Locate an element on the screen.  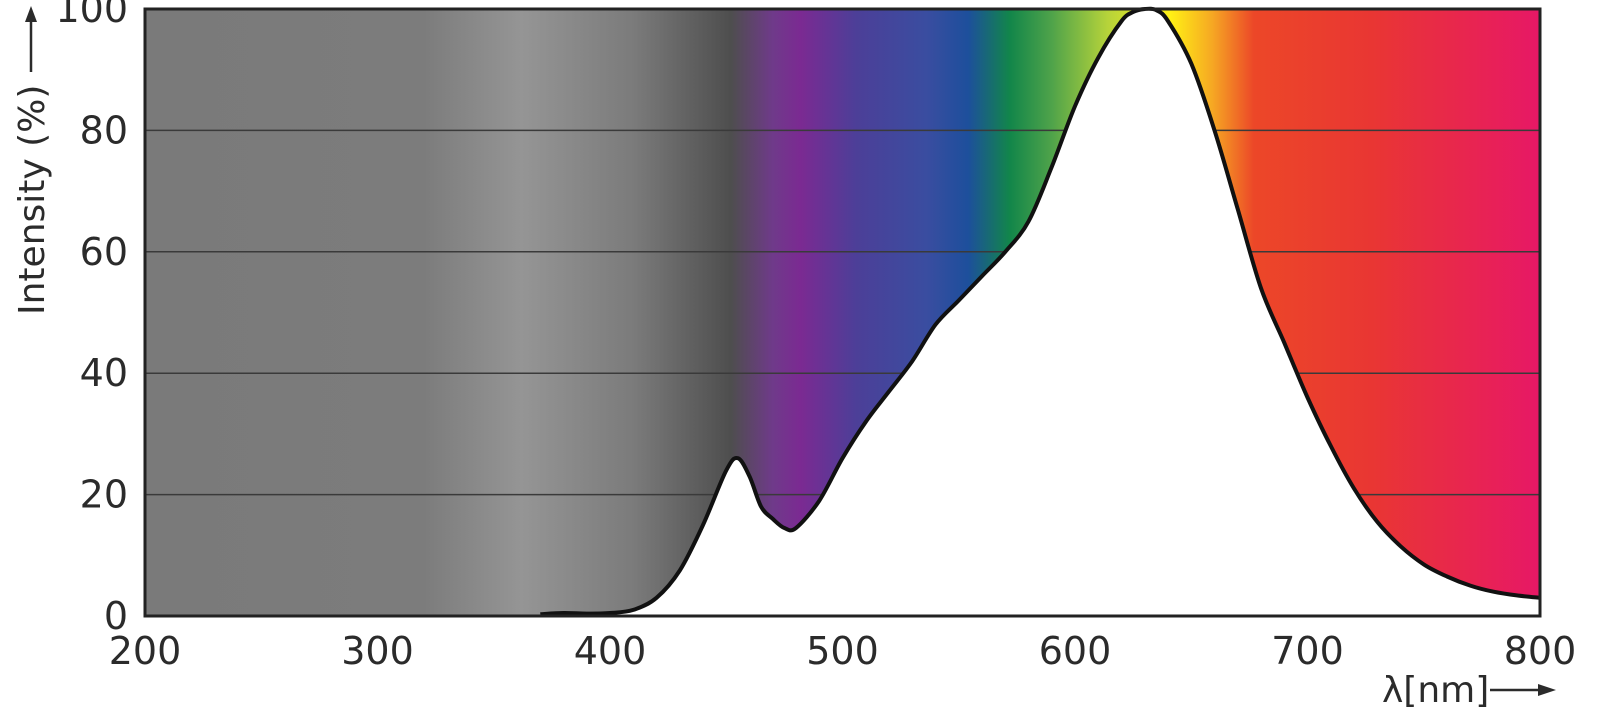
y-axis-title: Intensity (%) is located at coordinates (32, 200).